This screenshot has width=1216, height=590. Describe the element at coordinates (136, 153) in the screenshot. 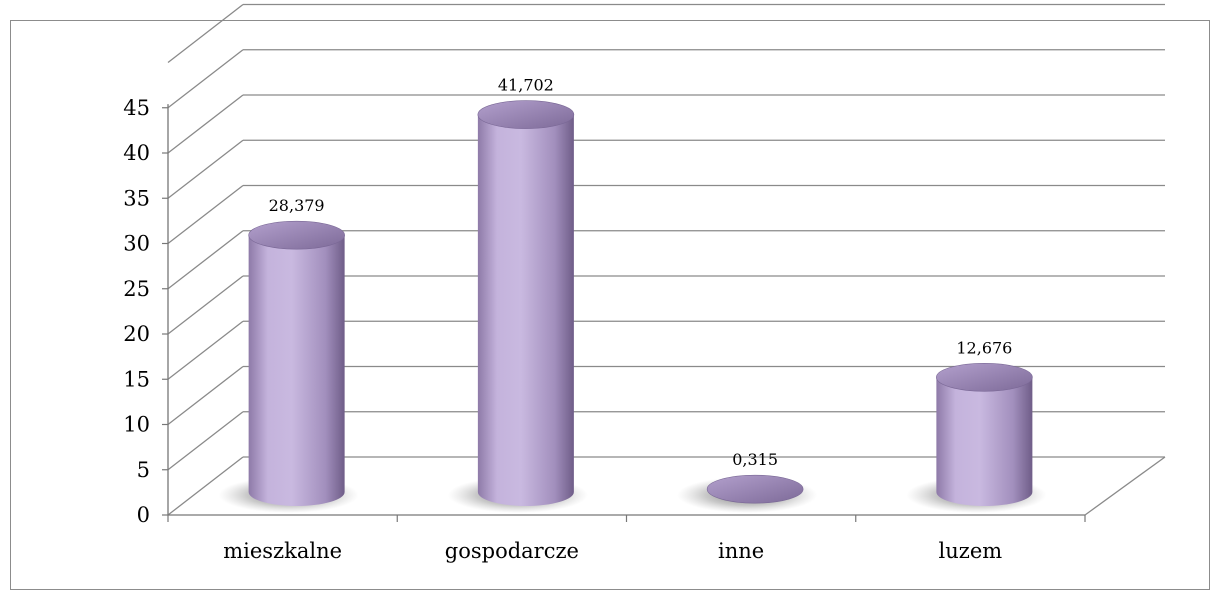

I see `y-tick-label: 40` at that location.